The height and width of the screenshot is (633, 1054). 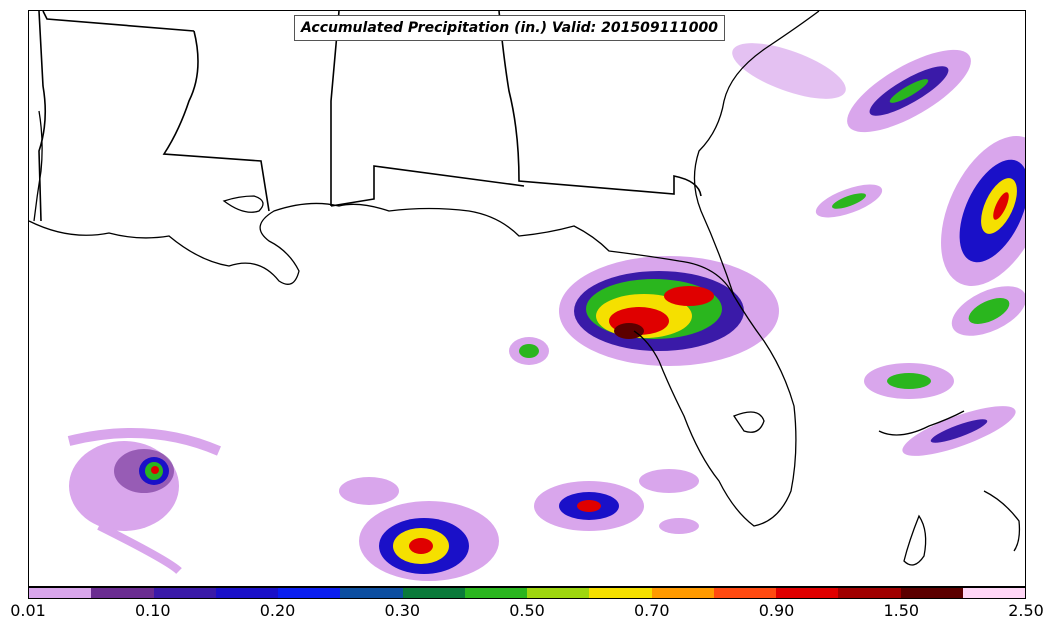 What do you see at coordinates (519, 525) in the screenshot?
I see `precip-south-gulf` at bounding box center [519, 525].